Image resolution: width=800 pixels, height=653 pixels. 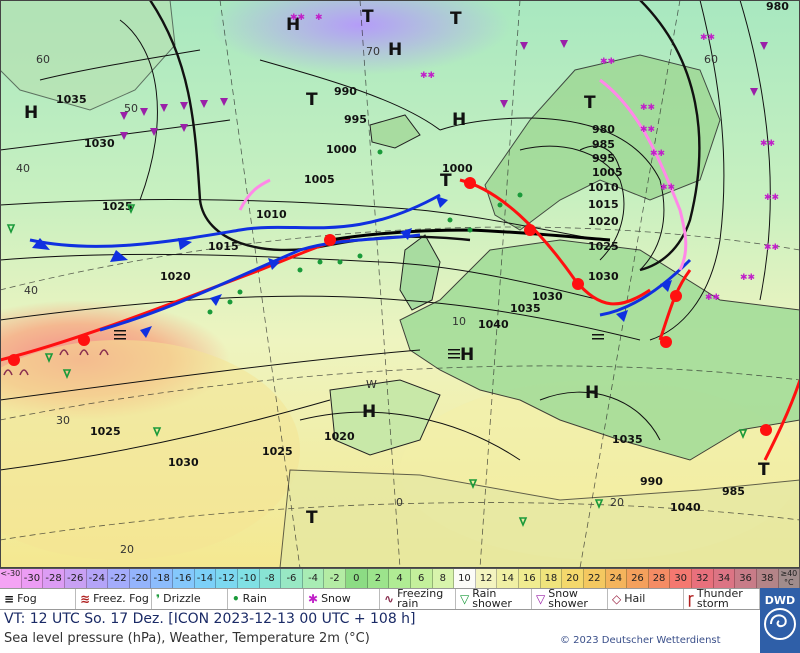 I want to click on rain-shower-icon: ▽, so click(x=465, y=599).